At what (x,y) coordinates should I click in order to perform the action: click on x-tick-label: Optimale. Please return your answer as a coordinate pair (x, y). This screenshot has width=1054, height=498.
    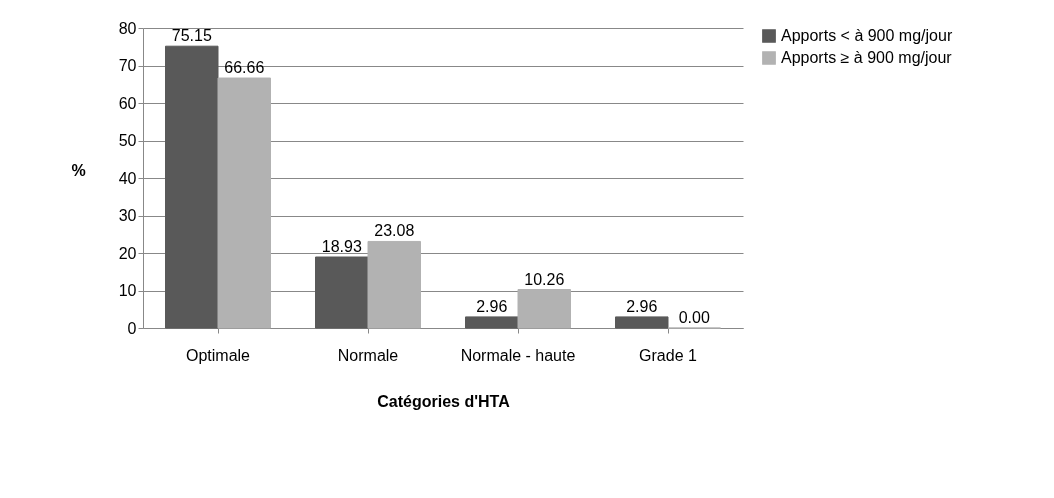
    Looking at the image, I should click on (218, 355).